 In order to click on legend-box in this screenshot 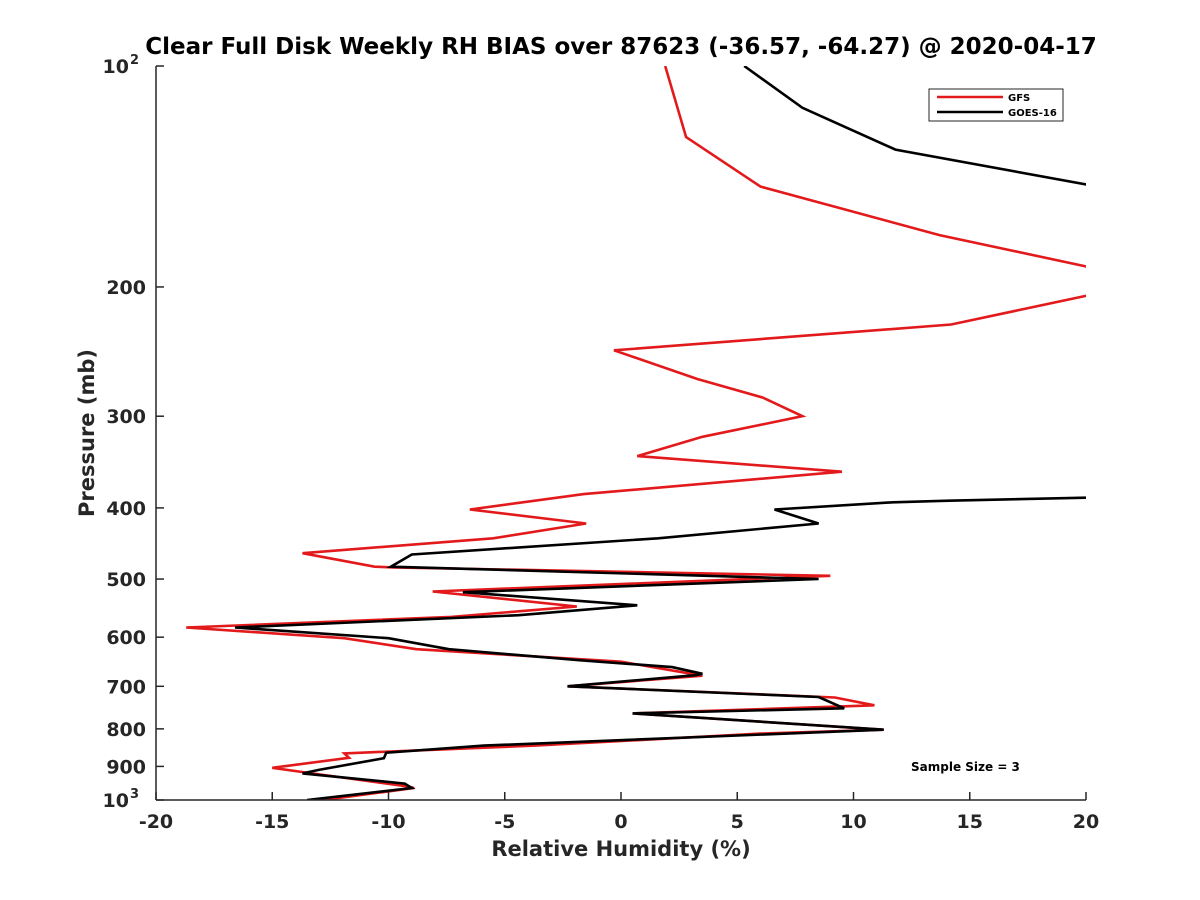, I will do `click(996, 105)`.